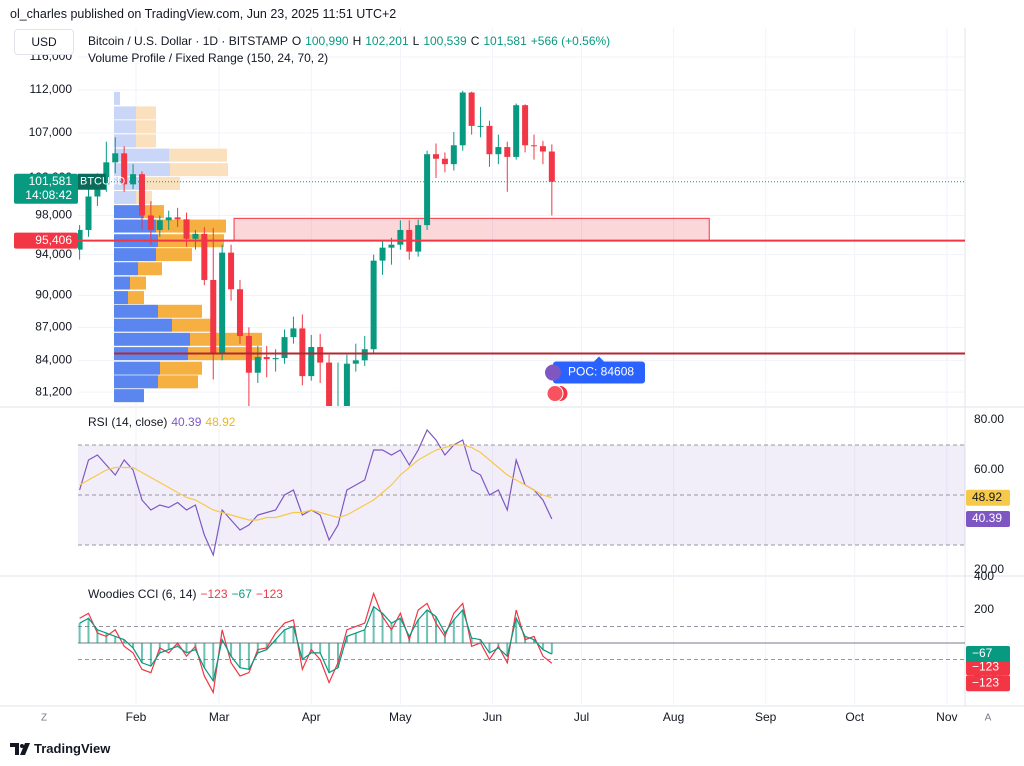 The image size is (1024, 766). What do you see at coordinates (51, 132) in the screenshot?
I see `y-tick-label: 107,000` at bounding box center [51, 132].